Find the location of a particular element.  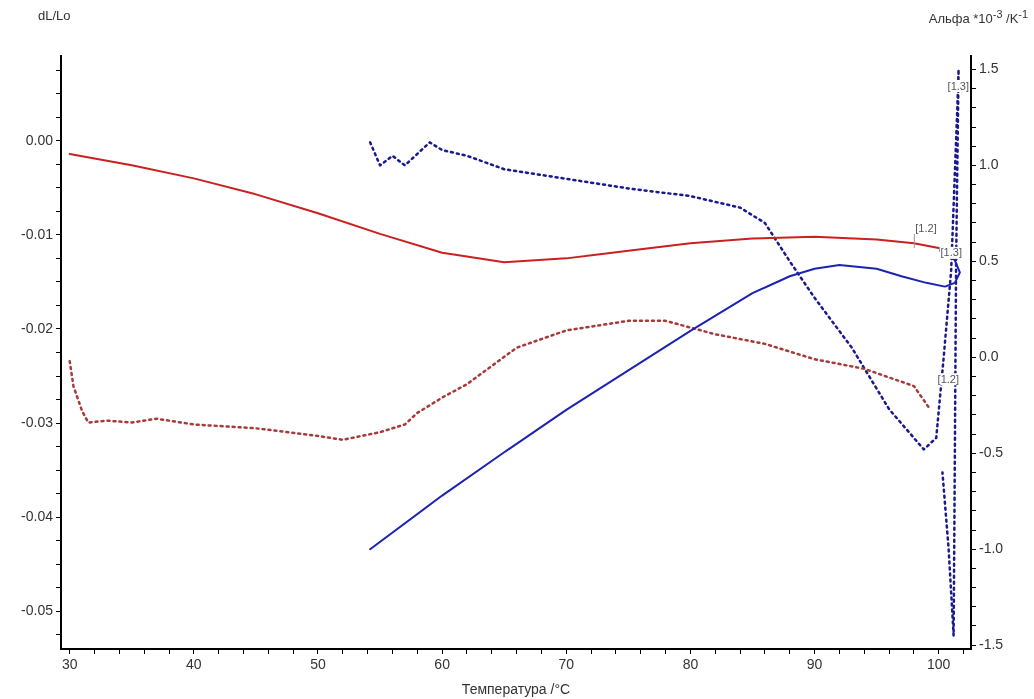

x-tick-label: 60 is located at coordinates (442, 664).